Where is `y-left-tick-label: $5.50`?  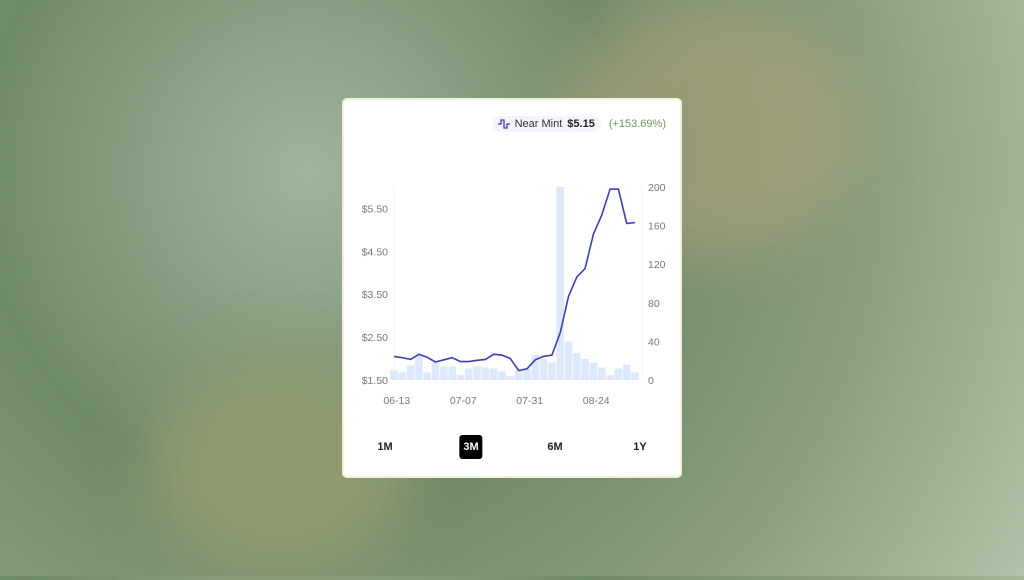
y-left-tick-label: $5.50 is located at coordinates (375, 209).